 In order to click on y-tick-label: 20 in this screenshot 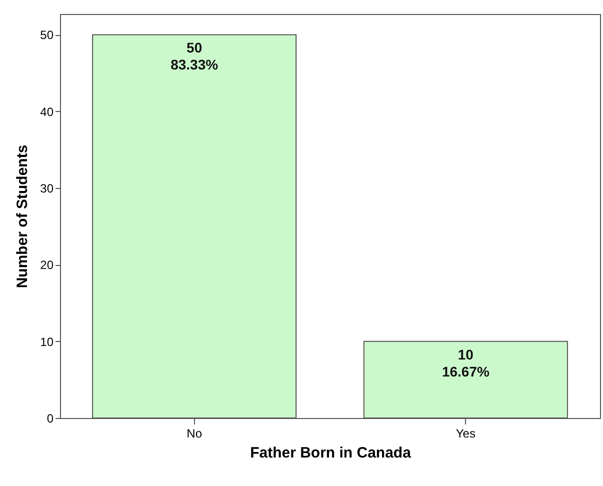, I will do `click(47, 265)`.